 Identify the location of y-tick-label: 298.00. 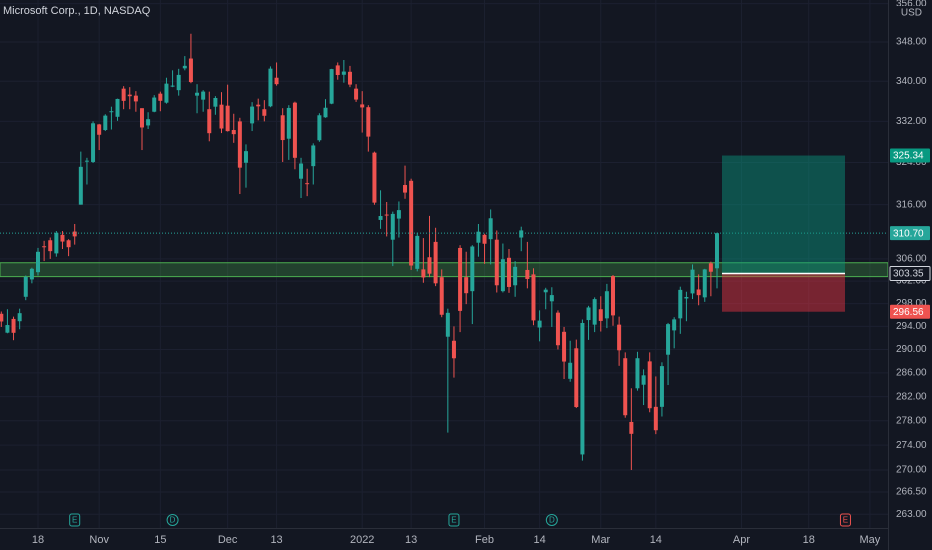
(911, 303).